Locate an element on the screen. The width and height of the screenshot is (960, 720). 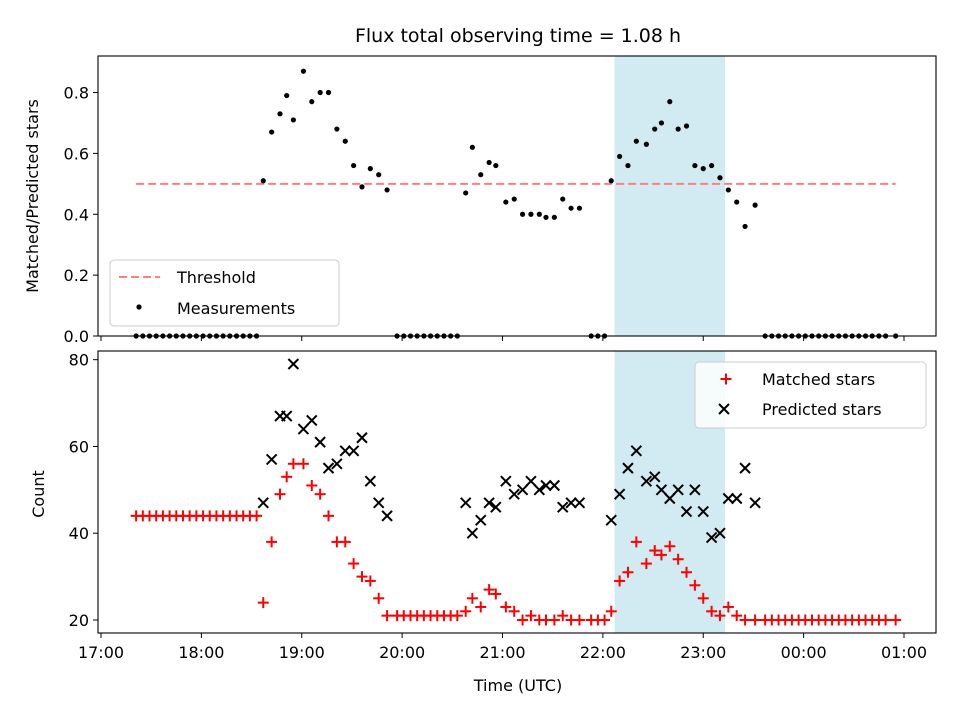
legend-threshold-label: Threshold is located at coordinates (216, 277).